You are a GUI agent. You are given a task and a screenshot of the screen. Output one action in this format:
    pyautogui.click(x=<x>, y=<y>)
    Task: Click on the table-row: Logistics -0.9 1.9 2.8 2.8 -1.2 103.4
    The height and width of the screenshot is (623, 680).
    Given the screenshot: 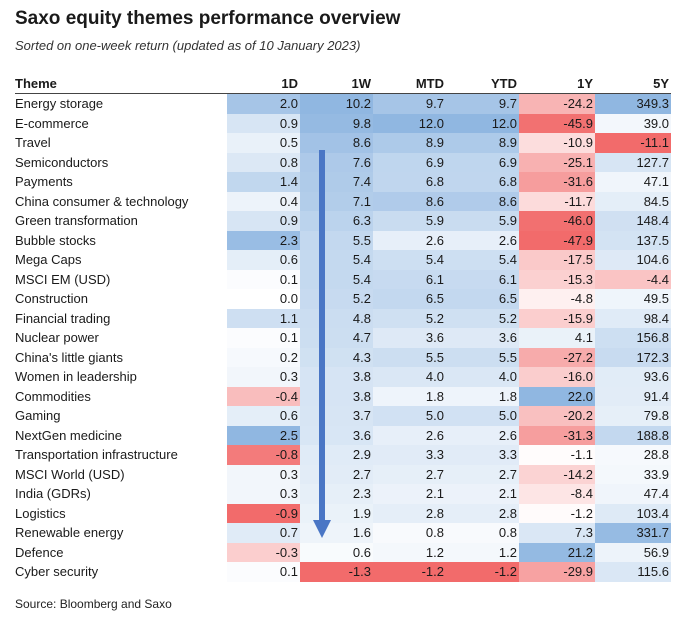 What is the action you would take?
    pyautogui.click(x=343, y=513)
    